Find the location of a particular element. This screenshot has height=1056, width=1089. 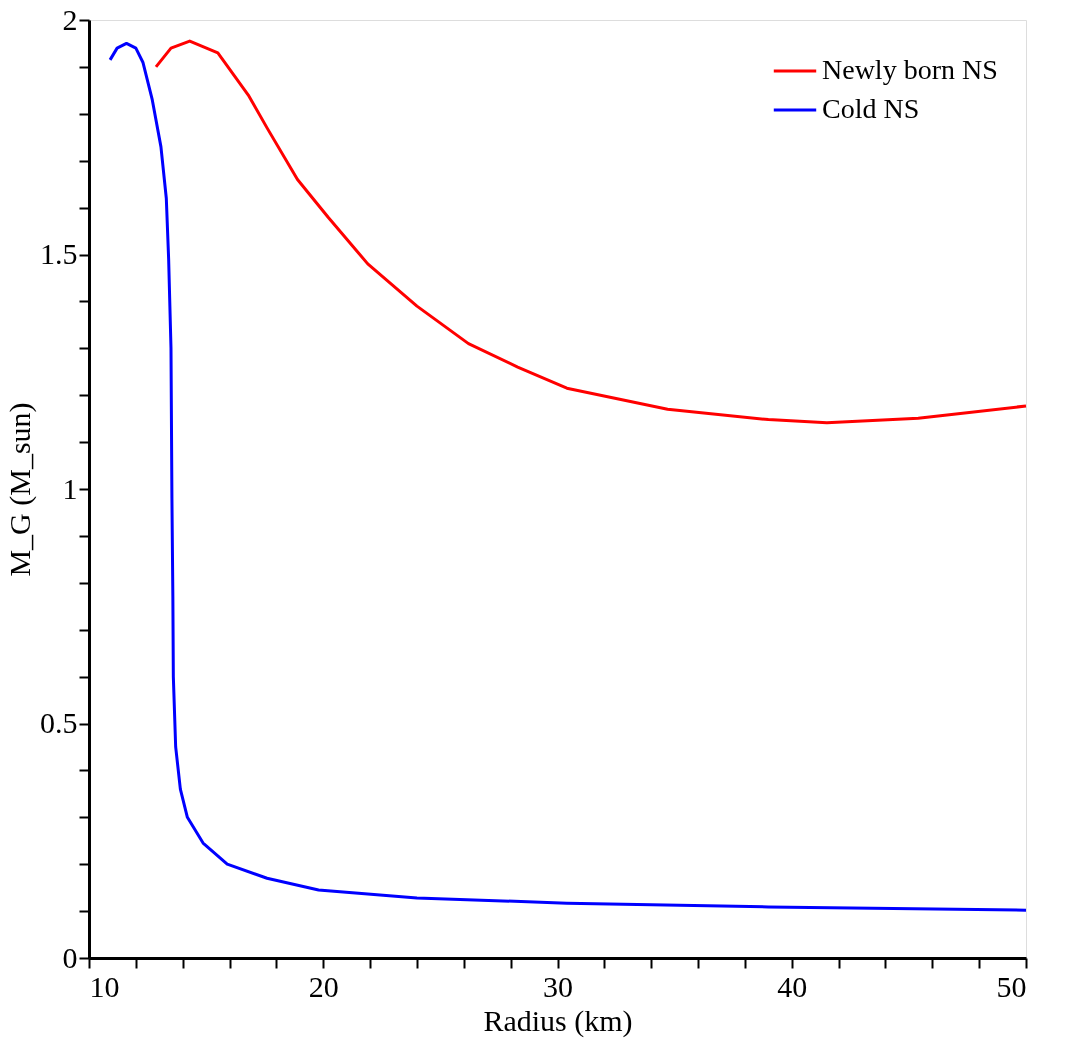

x-tick-label: 50 is located at coordinates (1011, 986).